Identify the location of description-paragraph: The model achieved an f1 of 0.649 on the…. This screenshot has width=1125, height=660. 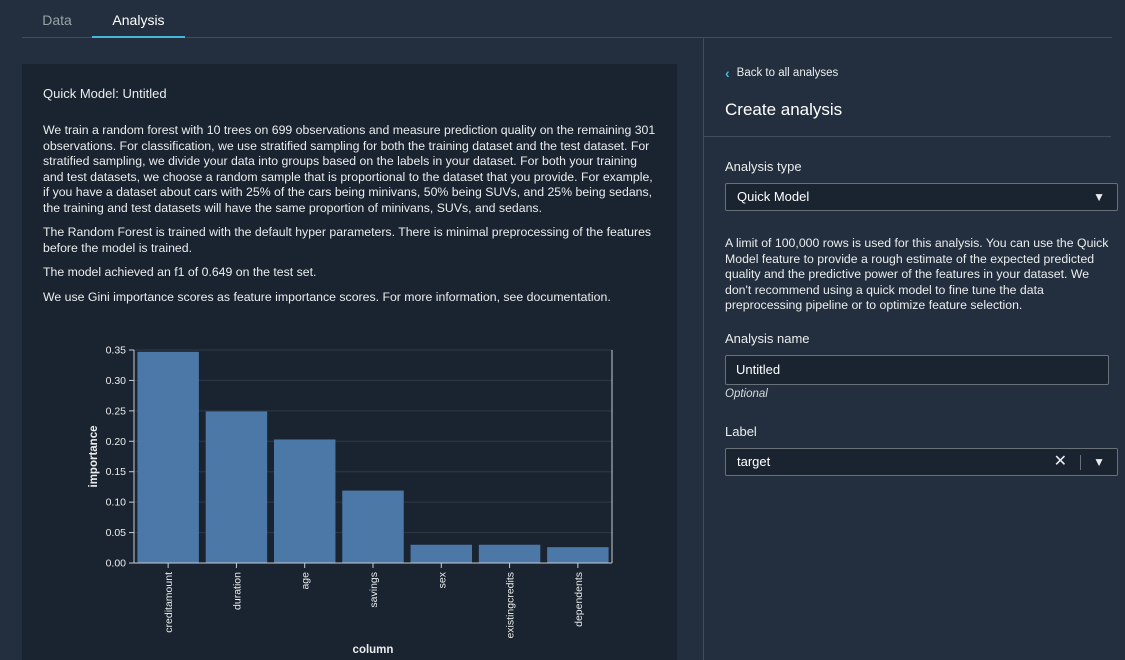
(180, 272).